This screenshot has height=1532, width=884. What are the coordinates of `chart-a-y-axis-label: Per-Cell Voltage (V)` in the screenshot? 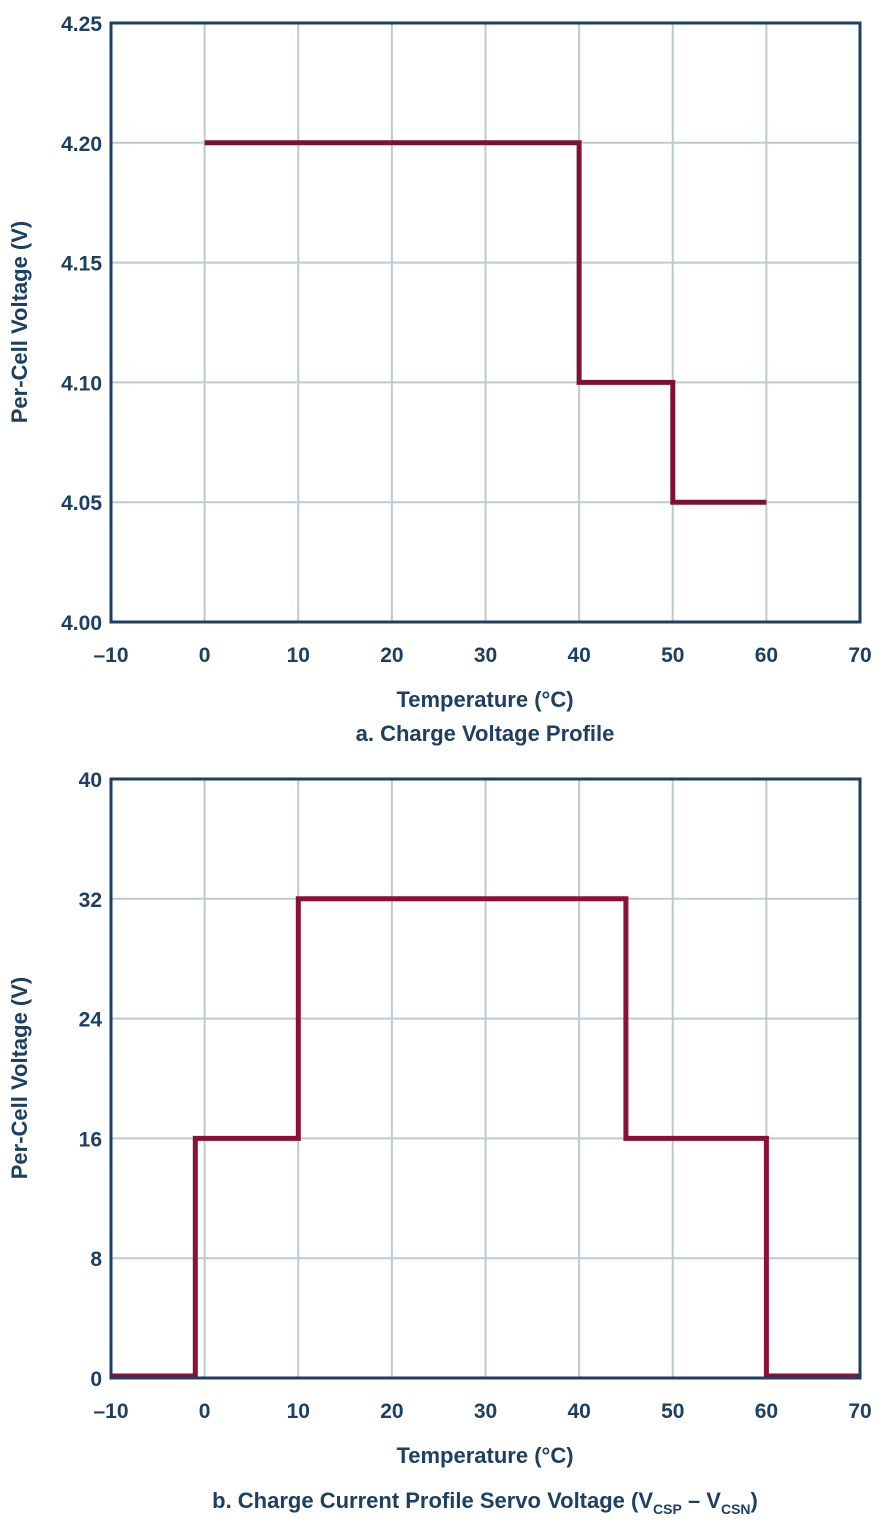 It's located at (19, 322).